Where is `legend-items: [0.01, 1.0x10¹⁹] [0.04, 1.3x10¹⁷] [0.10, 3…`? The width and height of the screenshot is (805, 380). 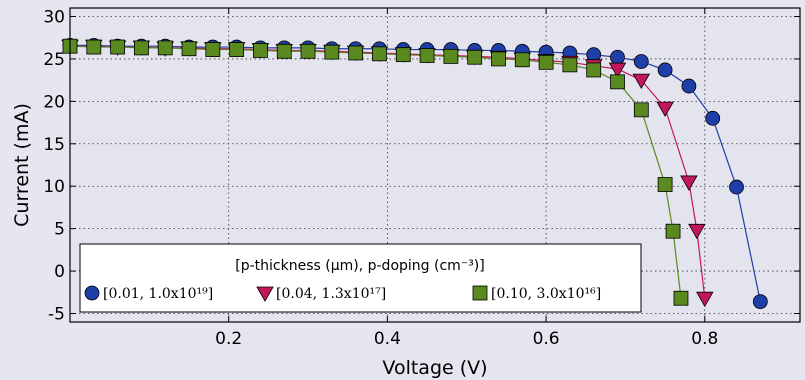 legend-items: [0.01, 1.0x10¹⁹] [0.04, 1.3x10¹⁷] [0.10, 3… is located at coordinates (342, 293).